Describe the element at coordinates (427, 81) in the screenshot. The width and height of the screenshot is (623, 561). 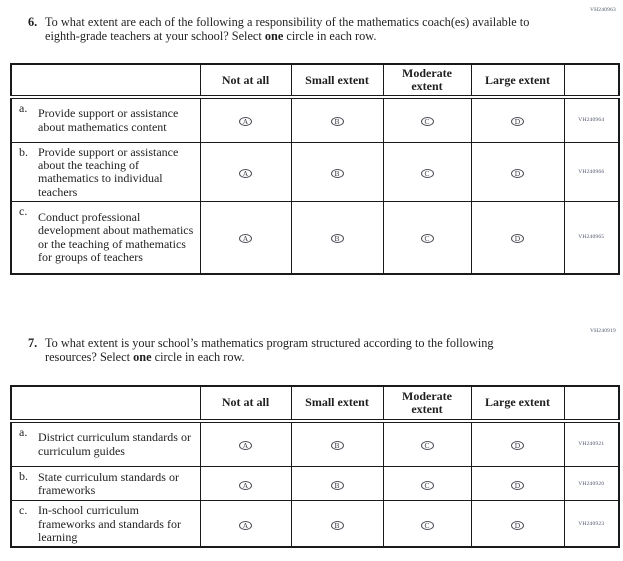
I see `column-header-moderate-extent: Moderate extent` at that location.